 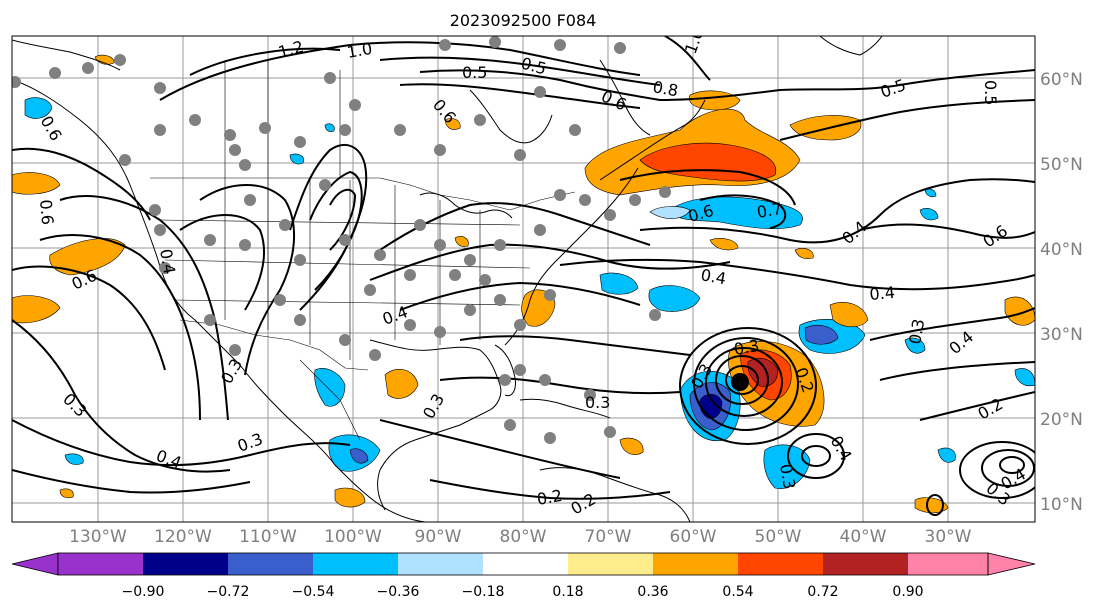 I want to click on colorbar-tick: 0.90, so click(x=907, y=592).